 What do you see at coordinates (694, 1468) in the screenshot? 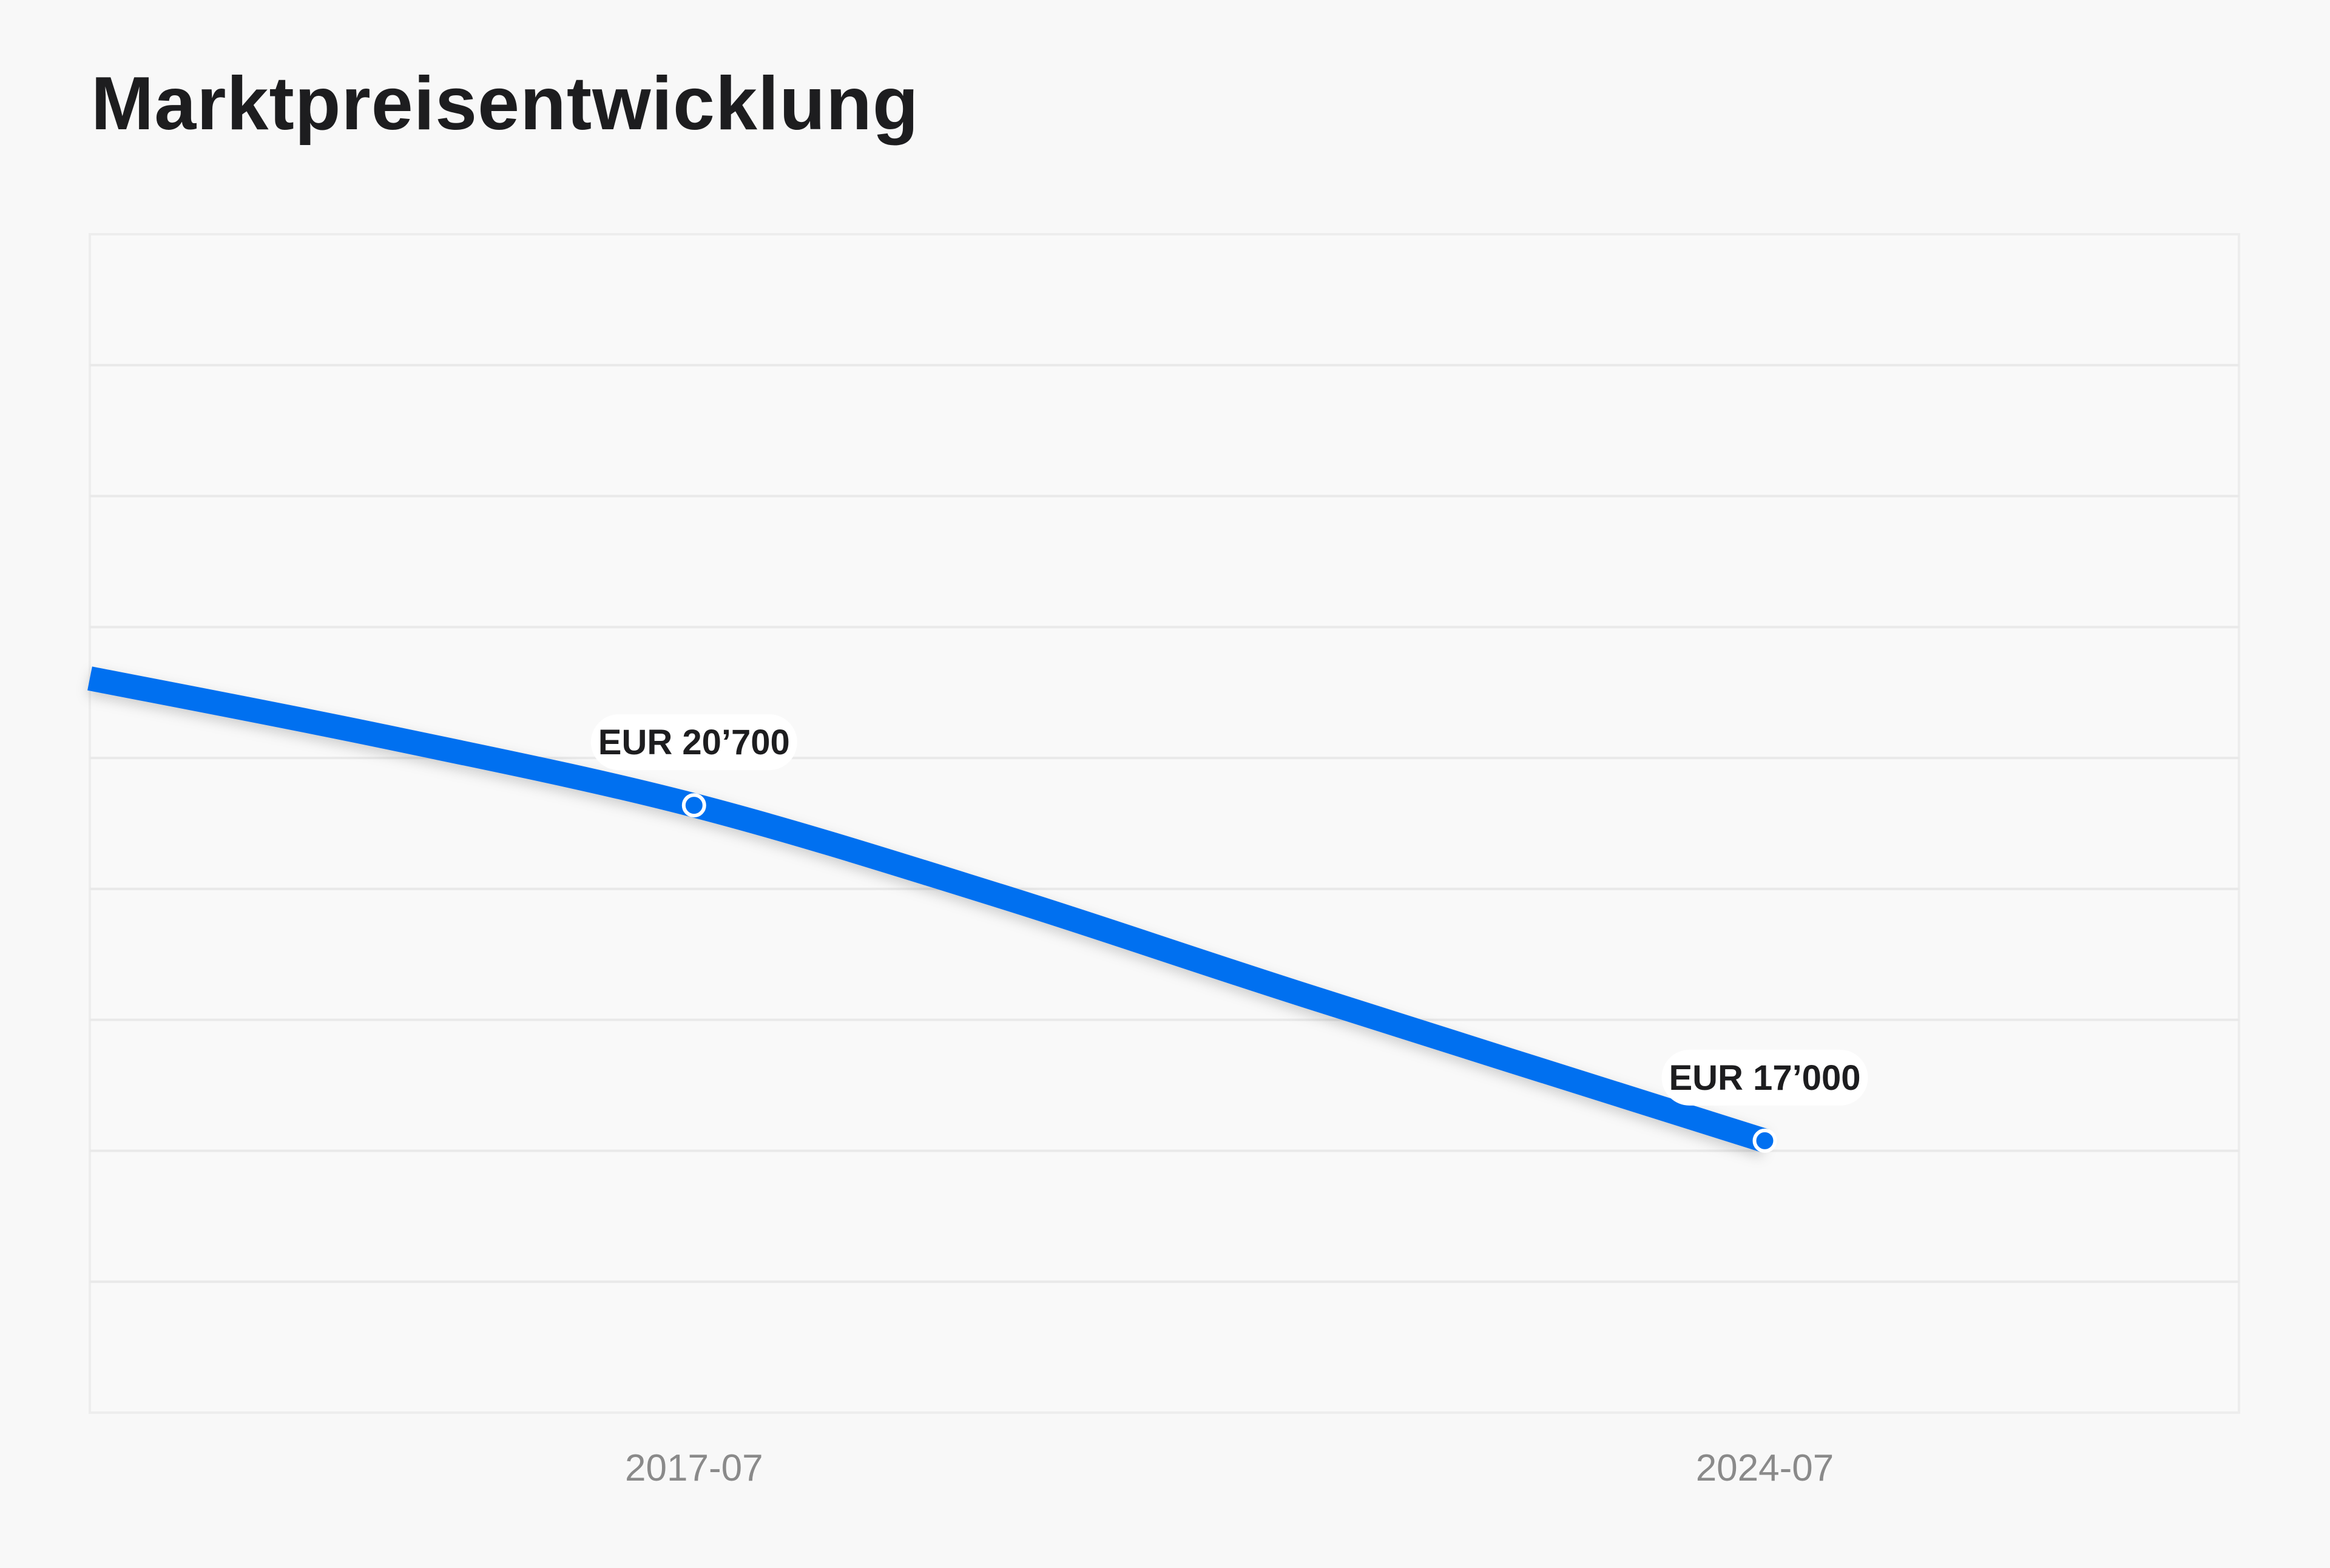
I see `x-tick-label: 2017-07` at bounding box center [694, 1468].